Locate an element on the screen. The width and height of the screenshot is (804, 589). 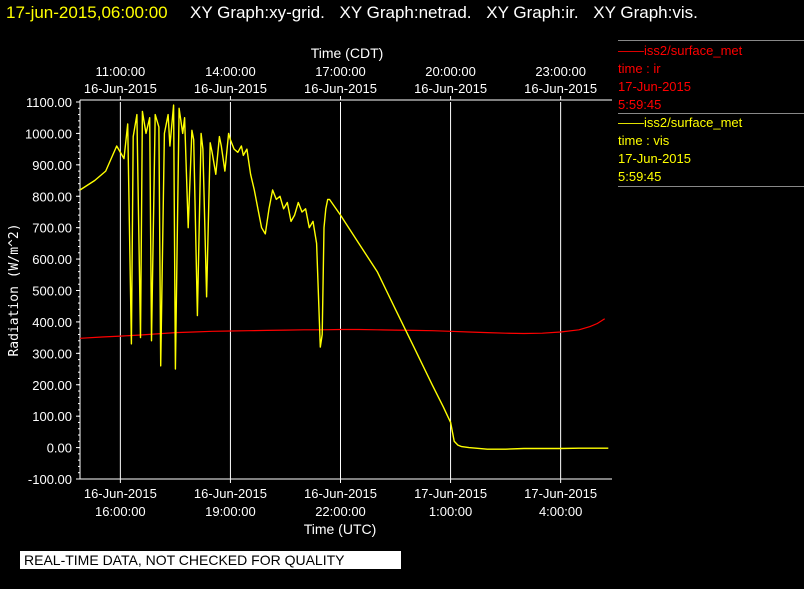
x-tick-label-time: 4:00:00 is located at coordinates (560, 511).